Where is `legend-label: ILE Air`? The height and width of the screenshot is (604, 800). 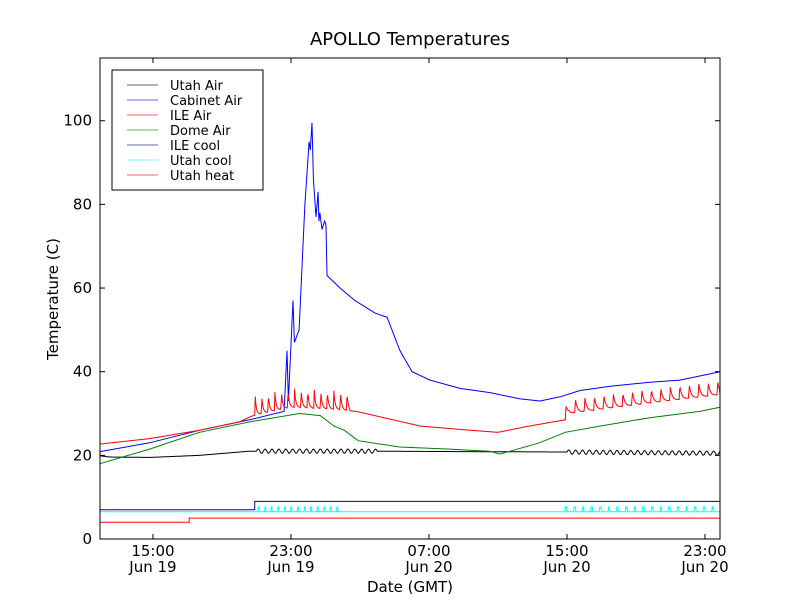 legend-label: ILE Air is located at coordinates (191, 116).